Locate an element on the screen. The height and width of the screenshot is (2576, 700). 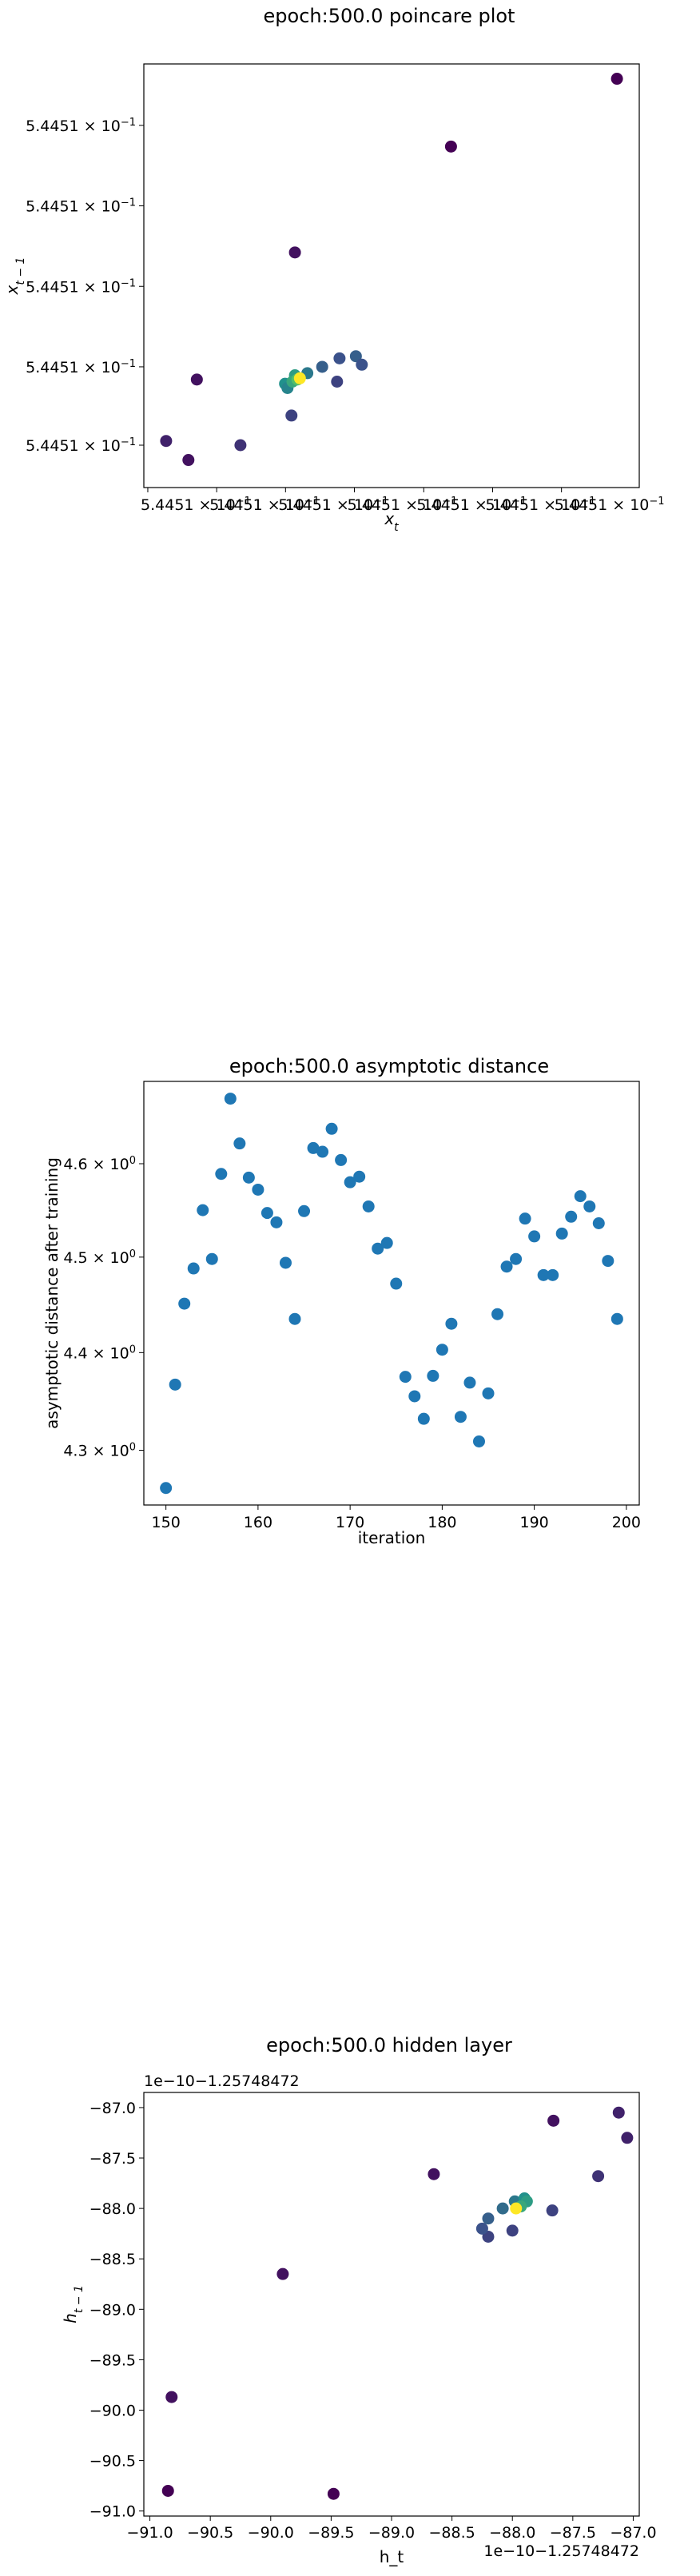
hidden-x-tick-label: −90.0 is located at coordinates (271, 2533).